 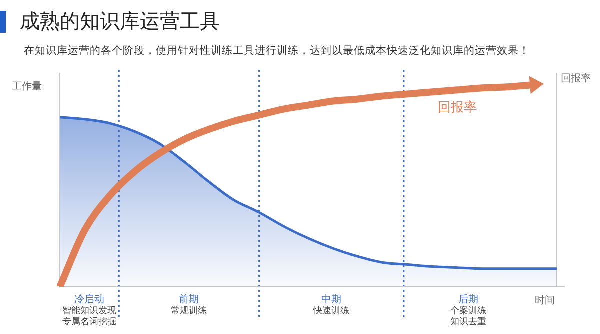 I want to click on y-axis-title: 工作量, so click(x=27, y=87).